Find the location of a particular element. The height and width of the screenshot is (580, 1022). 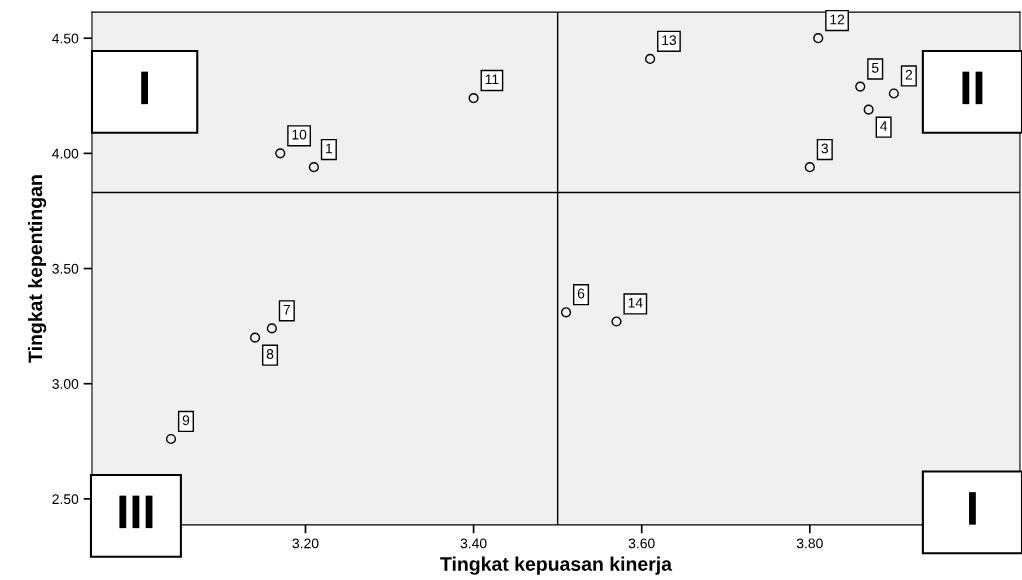

annotation: 5 is located at coordinates (875, 68).